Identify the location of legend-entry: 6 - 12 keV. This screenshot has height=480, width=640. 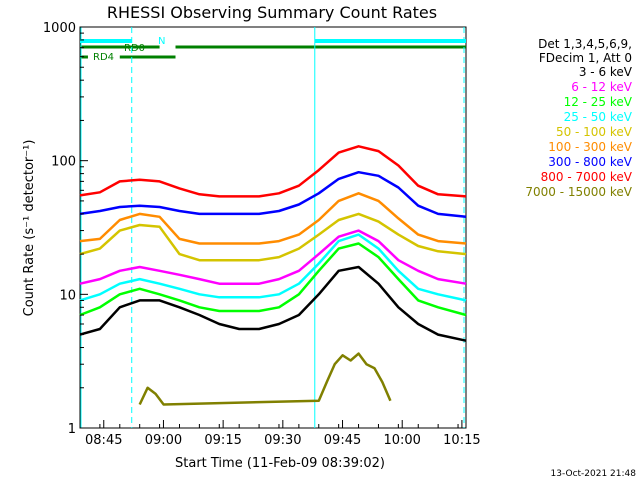
(602, 87).